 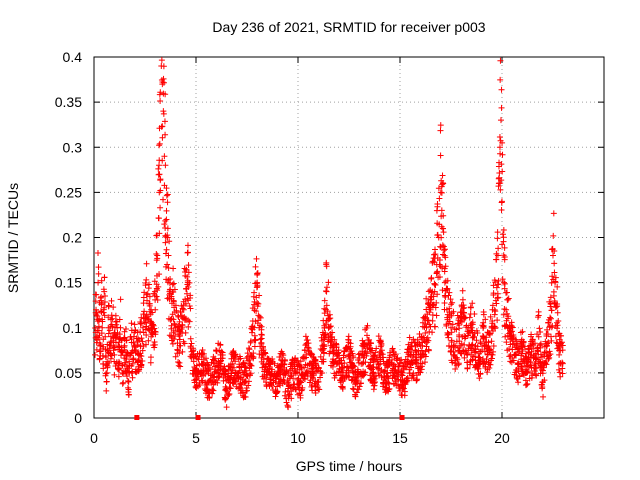 I want to click on x-tick-label: 20, so click(x=502, y=438).